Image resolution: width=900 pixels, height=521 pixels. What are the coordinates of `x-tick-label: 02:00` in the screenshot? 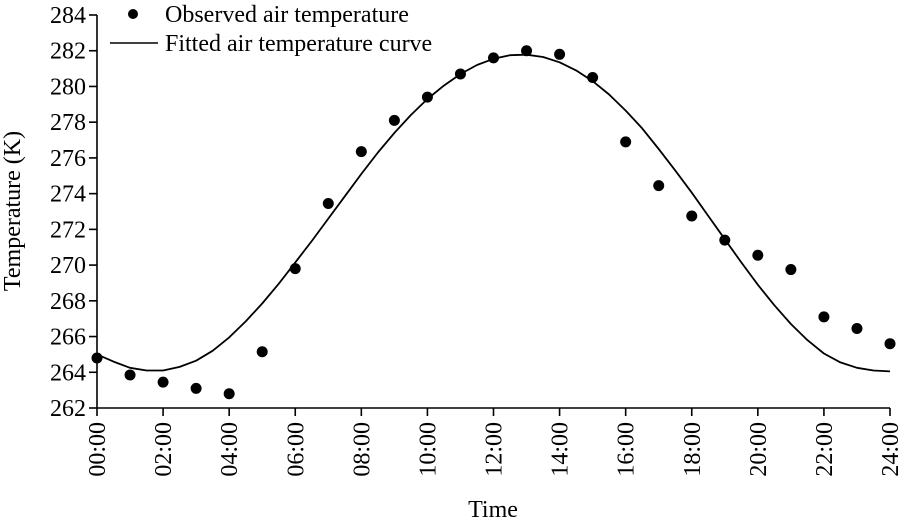 It's located at (164, 449).